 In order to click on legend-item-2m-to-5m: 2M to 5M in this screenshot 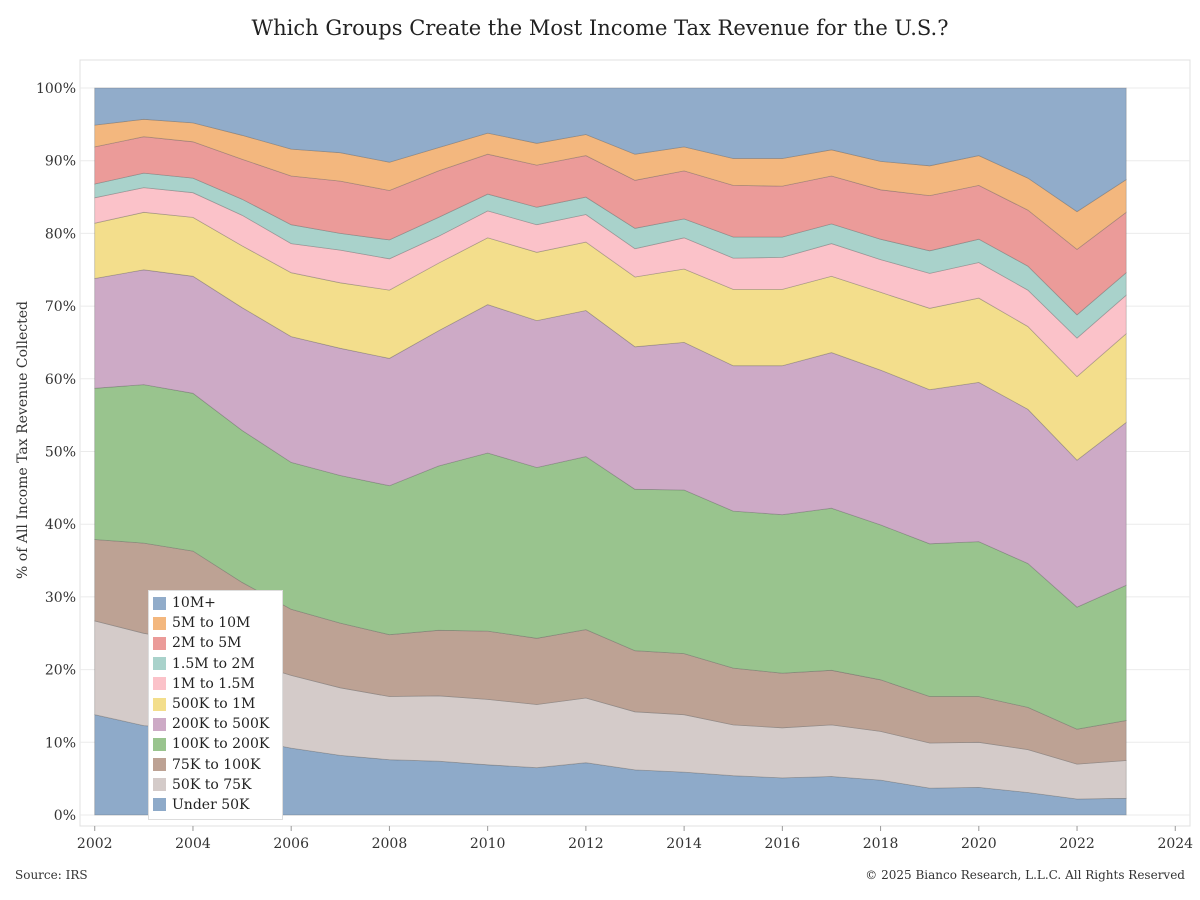, I will do `click(217, 643)`.